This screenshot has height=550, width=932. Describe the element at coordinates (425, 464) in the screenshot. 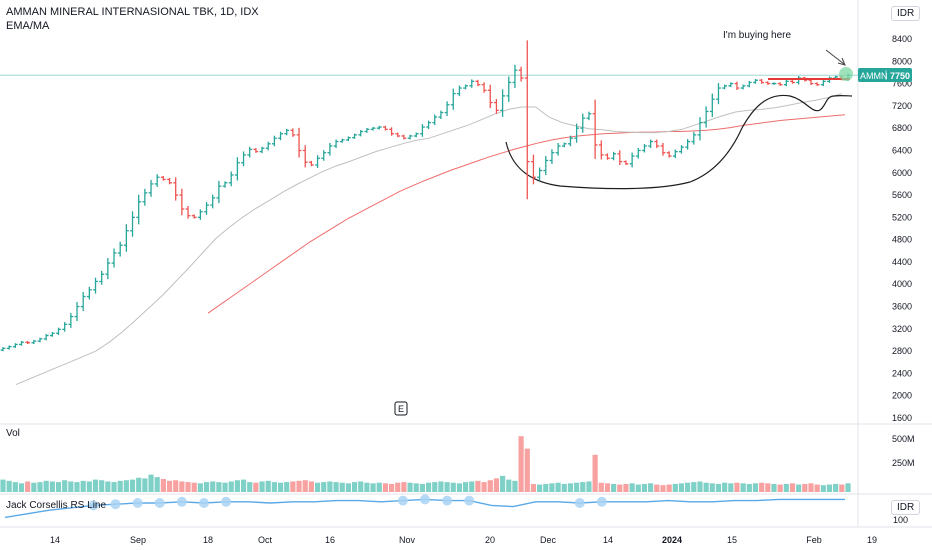

I see `volume-bars` at that location.